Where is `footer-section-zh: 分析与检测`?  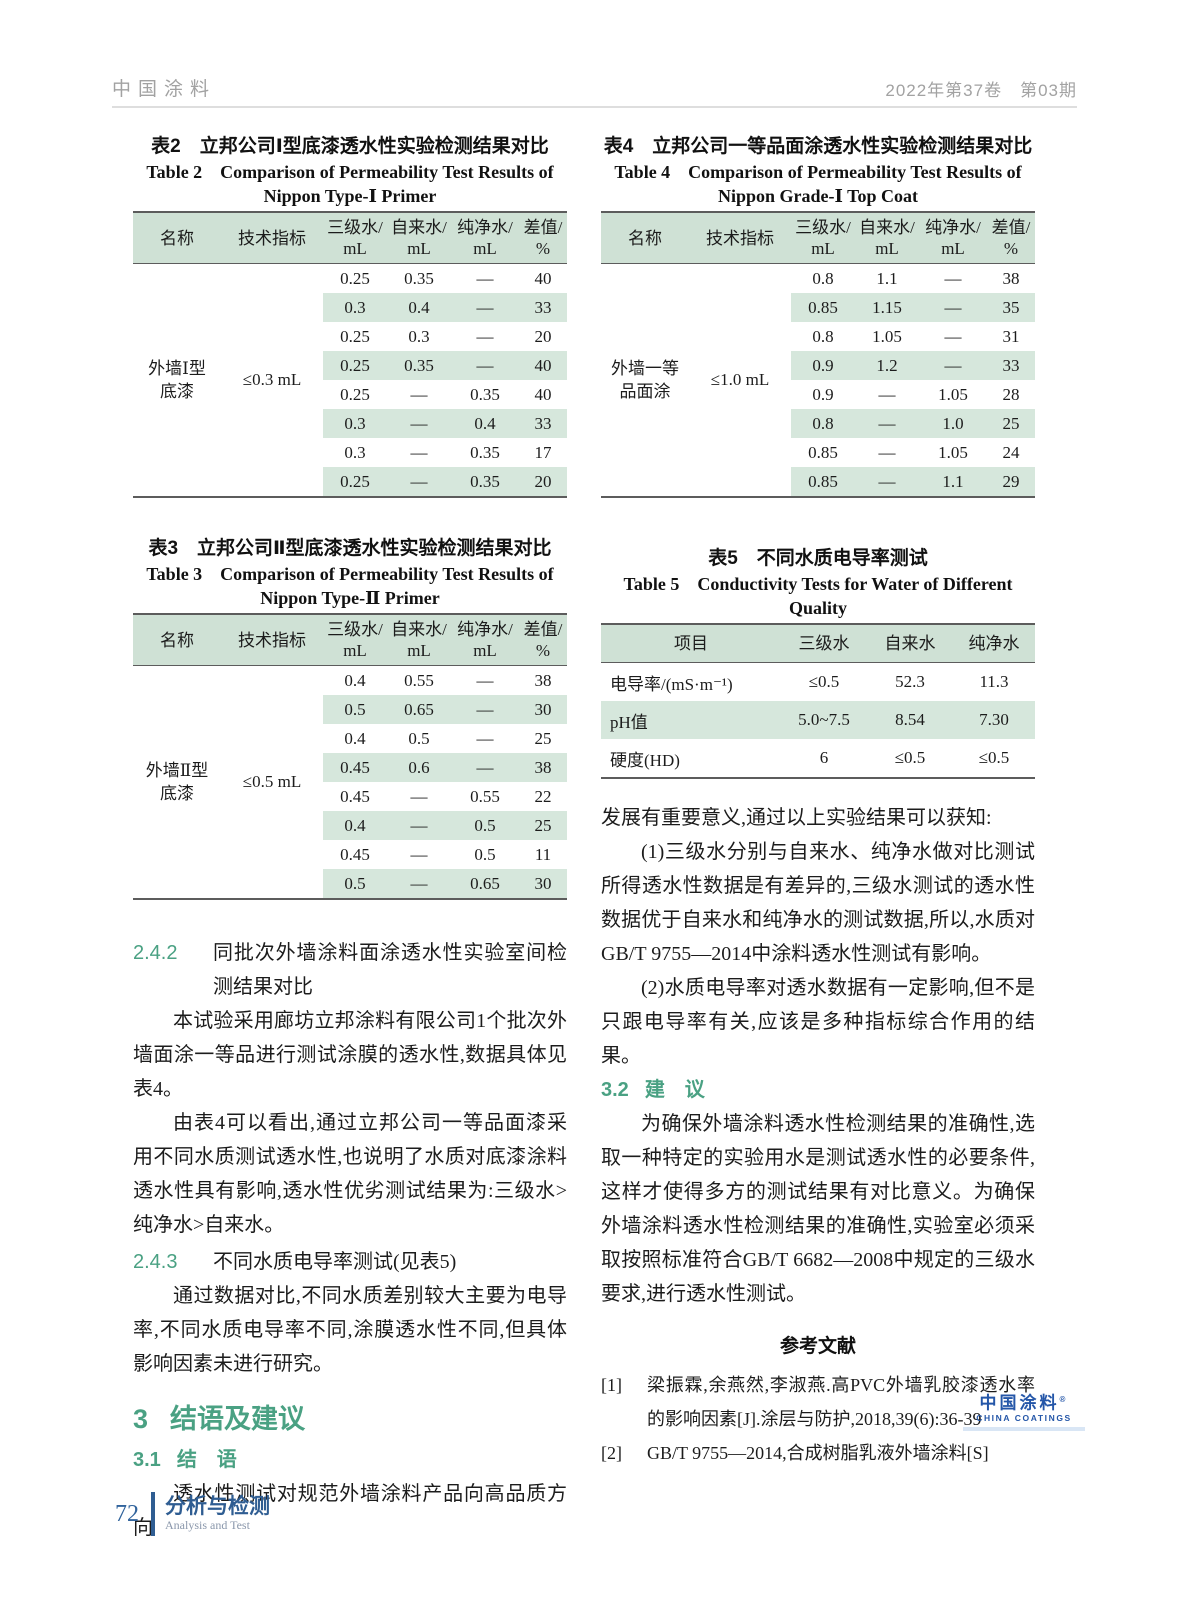
footer-section-zh: 分析与检测 is located at coordinates (217, 1506).